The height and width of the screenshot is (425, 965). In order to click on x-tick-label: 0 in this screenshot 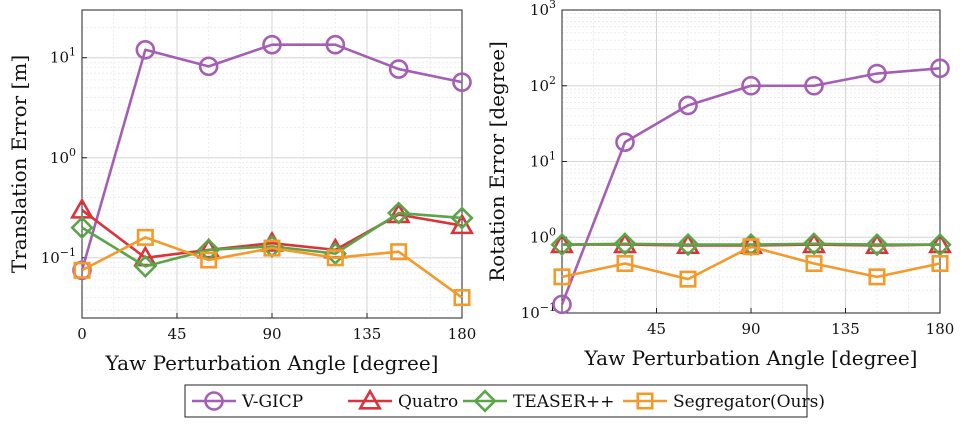, I will do `click(82, 334)`.